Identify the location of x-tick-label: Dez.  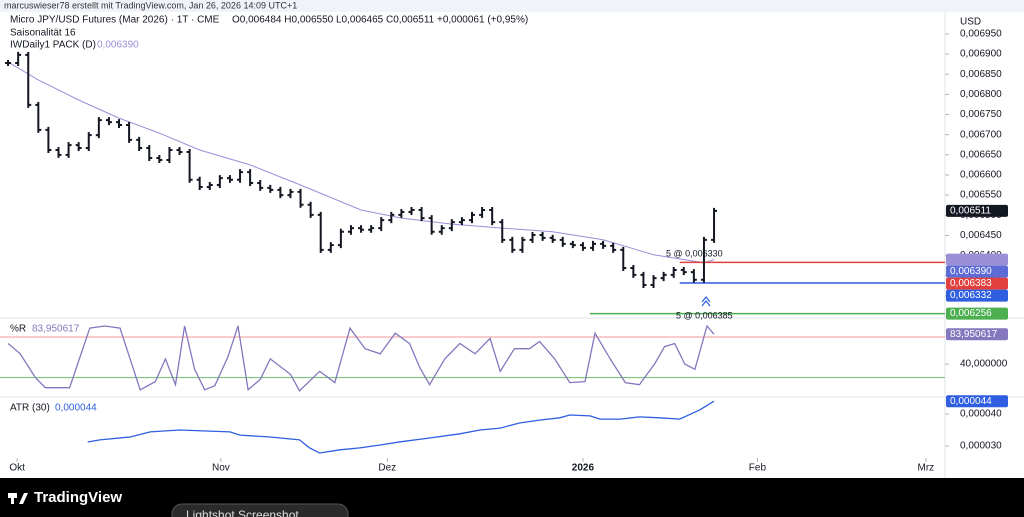
(387, 468).